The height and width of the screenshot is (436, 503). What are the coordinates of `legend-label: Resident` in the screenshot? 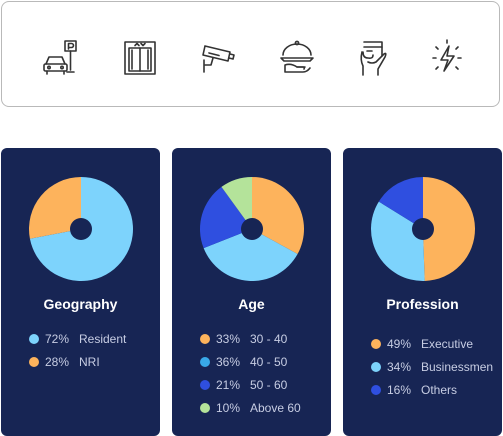 It's located at (103, 339).